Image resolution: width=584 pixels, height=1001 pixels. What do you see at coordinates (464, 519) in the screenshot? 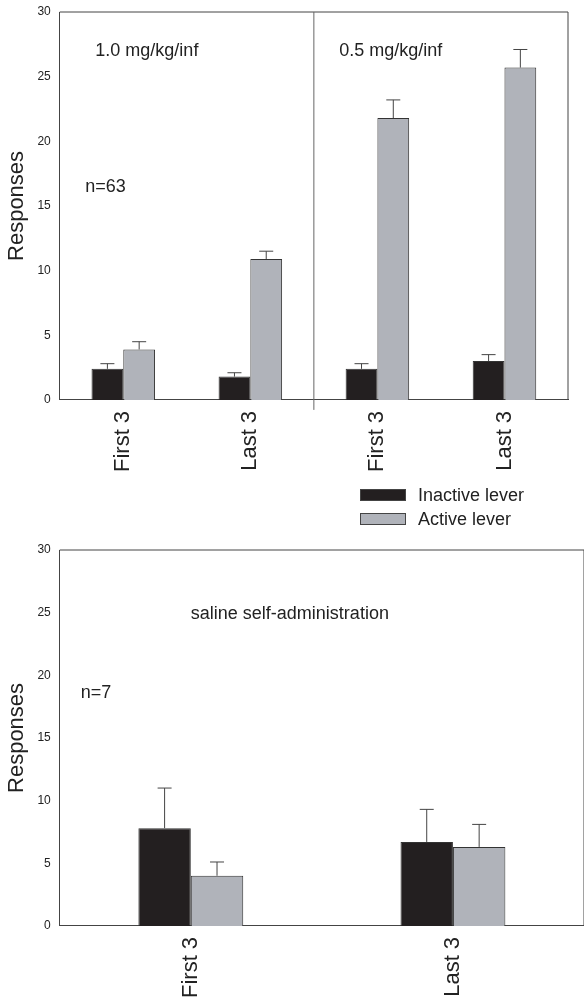
I see `legend-label: Active lever` at bounding box center [464, 519].